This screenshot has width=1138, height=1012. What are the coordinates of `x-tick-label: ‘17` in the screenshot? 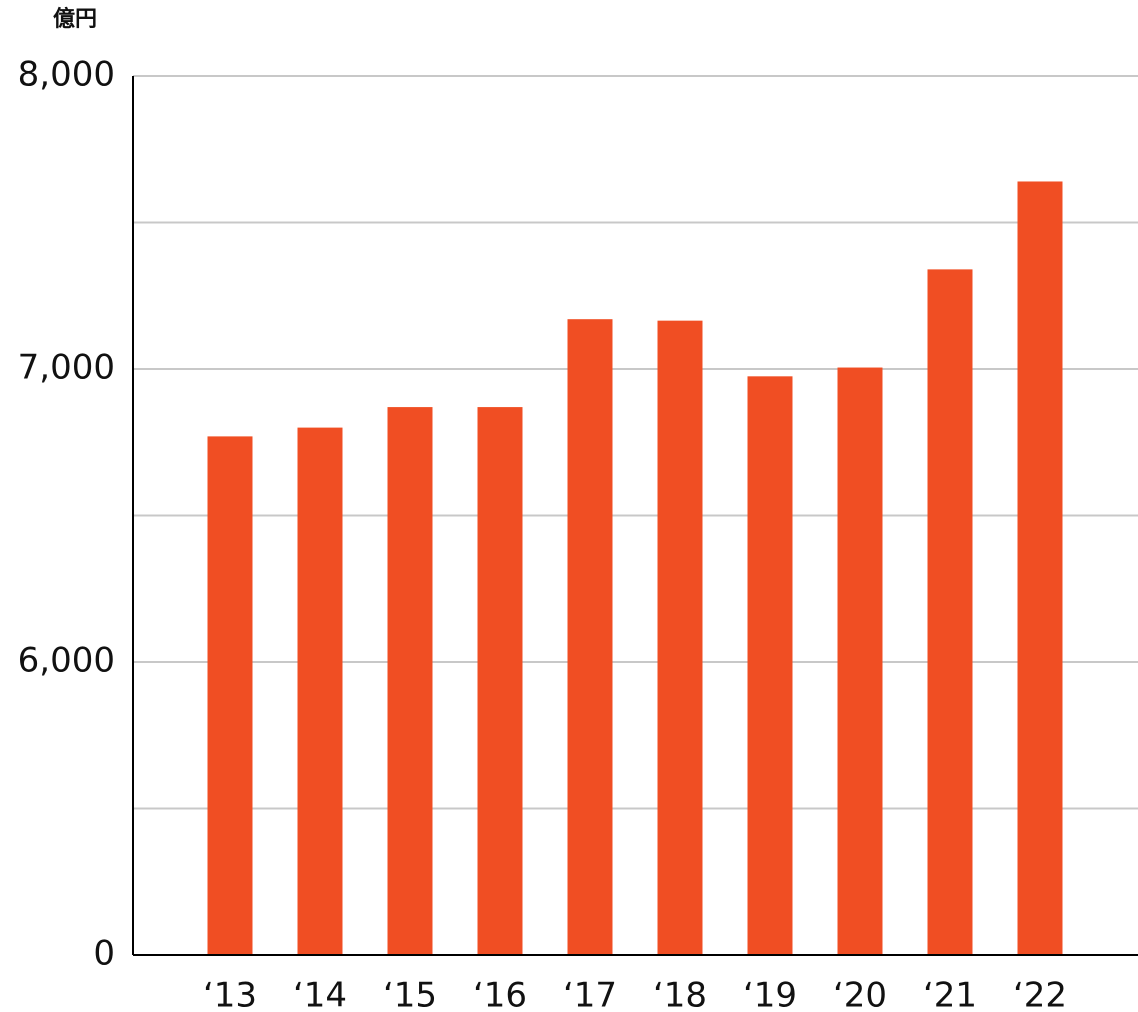 It's located at (590, 994).